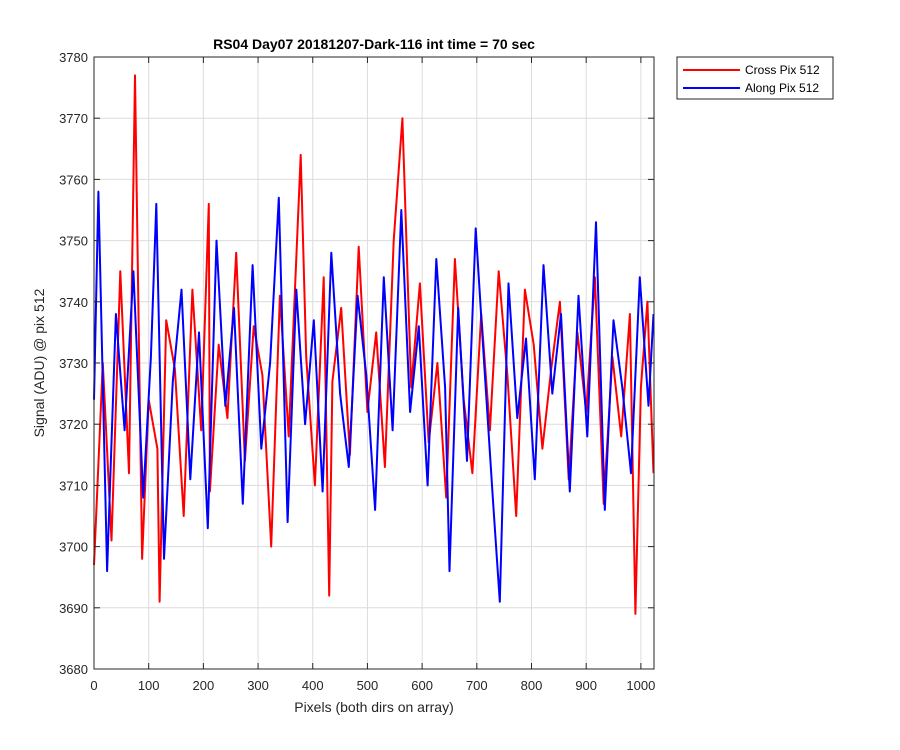  Describe the element at coordinates (73, 669) in the screenshot. I see `y-tick-label: 3680` at that location.